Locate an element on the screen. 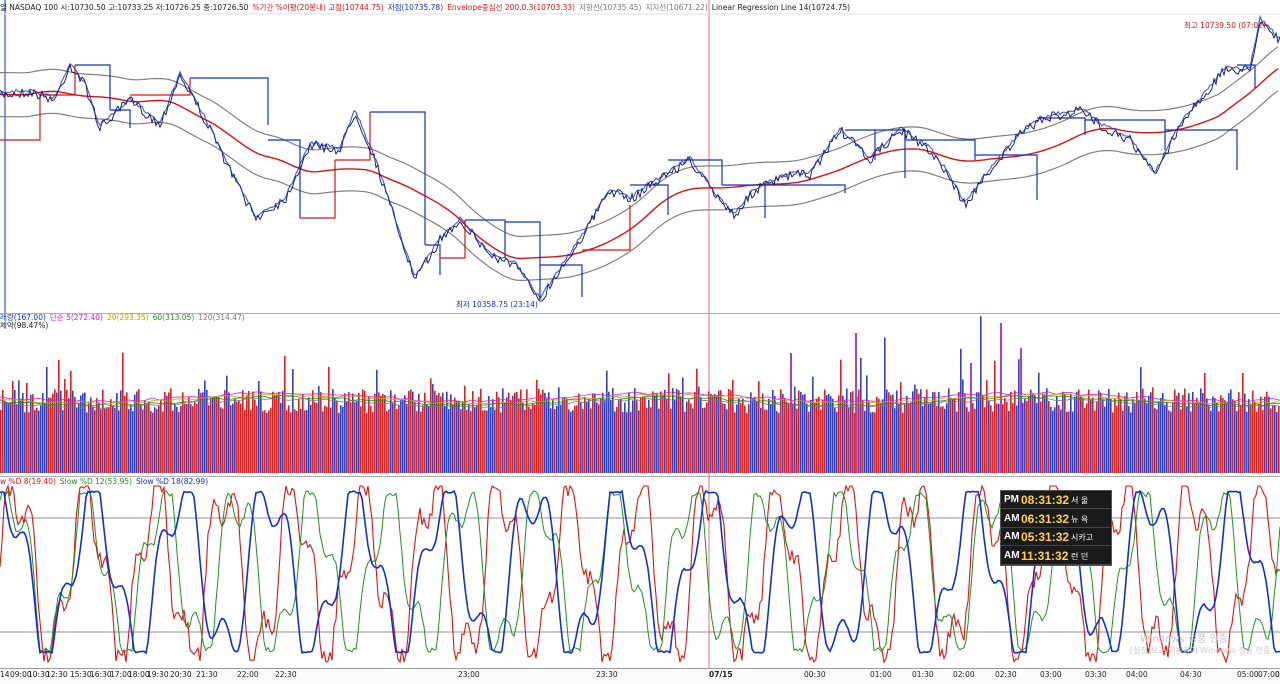  volume-legend-item: 120(314.47) is located at coordinates (221, 317).